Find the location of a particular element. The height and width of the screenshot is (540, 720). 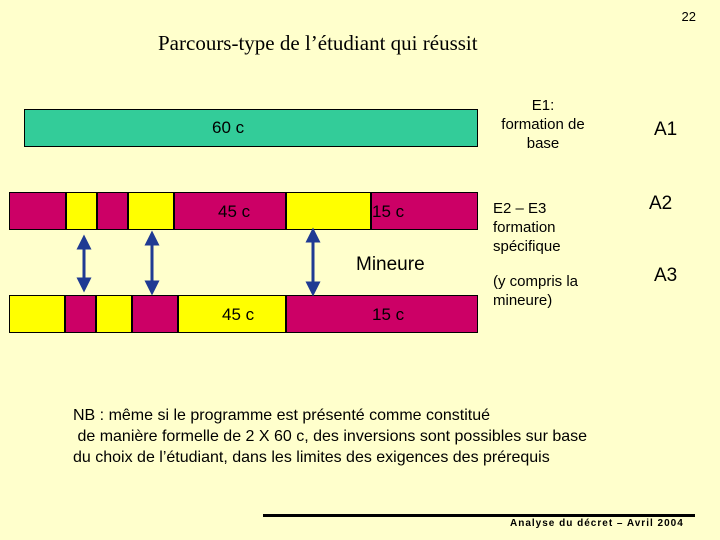

e2-line-5: mineure) is located at coordinates (523, 300).